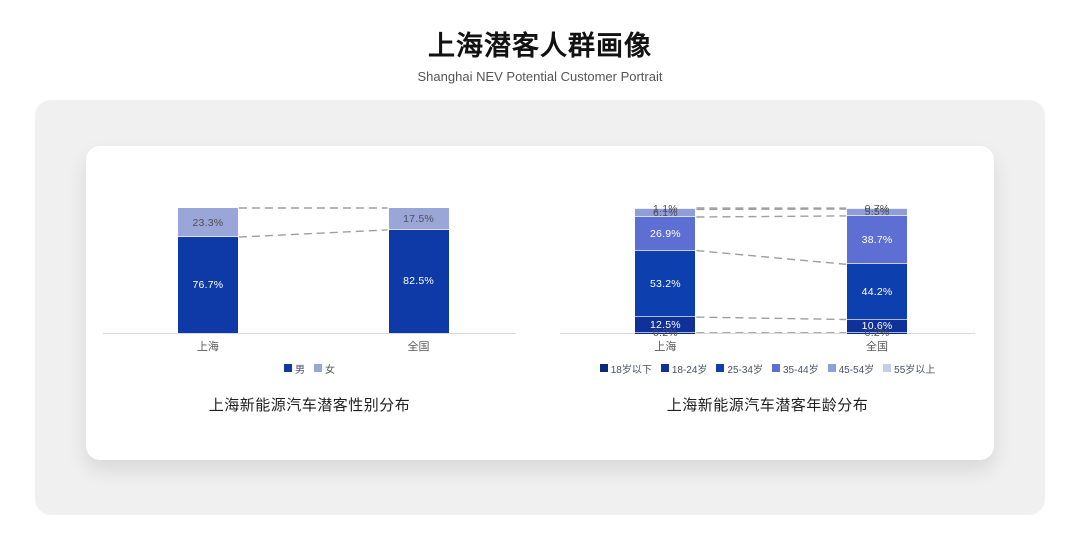 The image size is (1080, 547). Describe the element at coordinates (324, 368) in the screenshot. I see `legend-item: 女` at that location.